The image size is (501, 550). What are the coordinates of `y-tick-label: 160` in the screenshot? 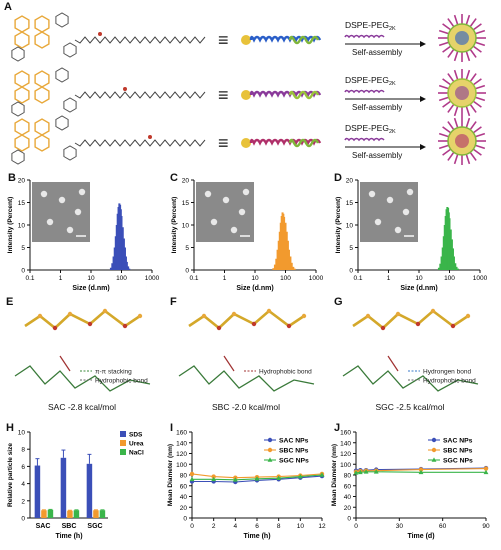 It's located at (181, 433).